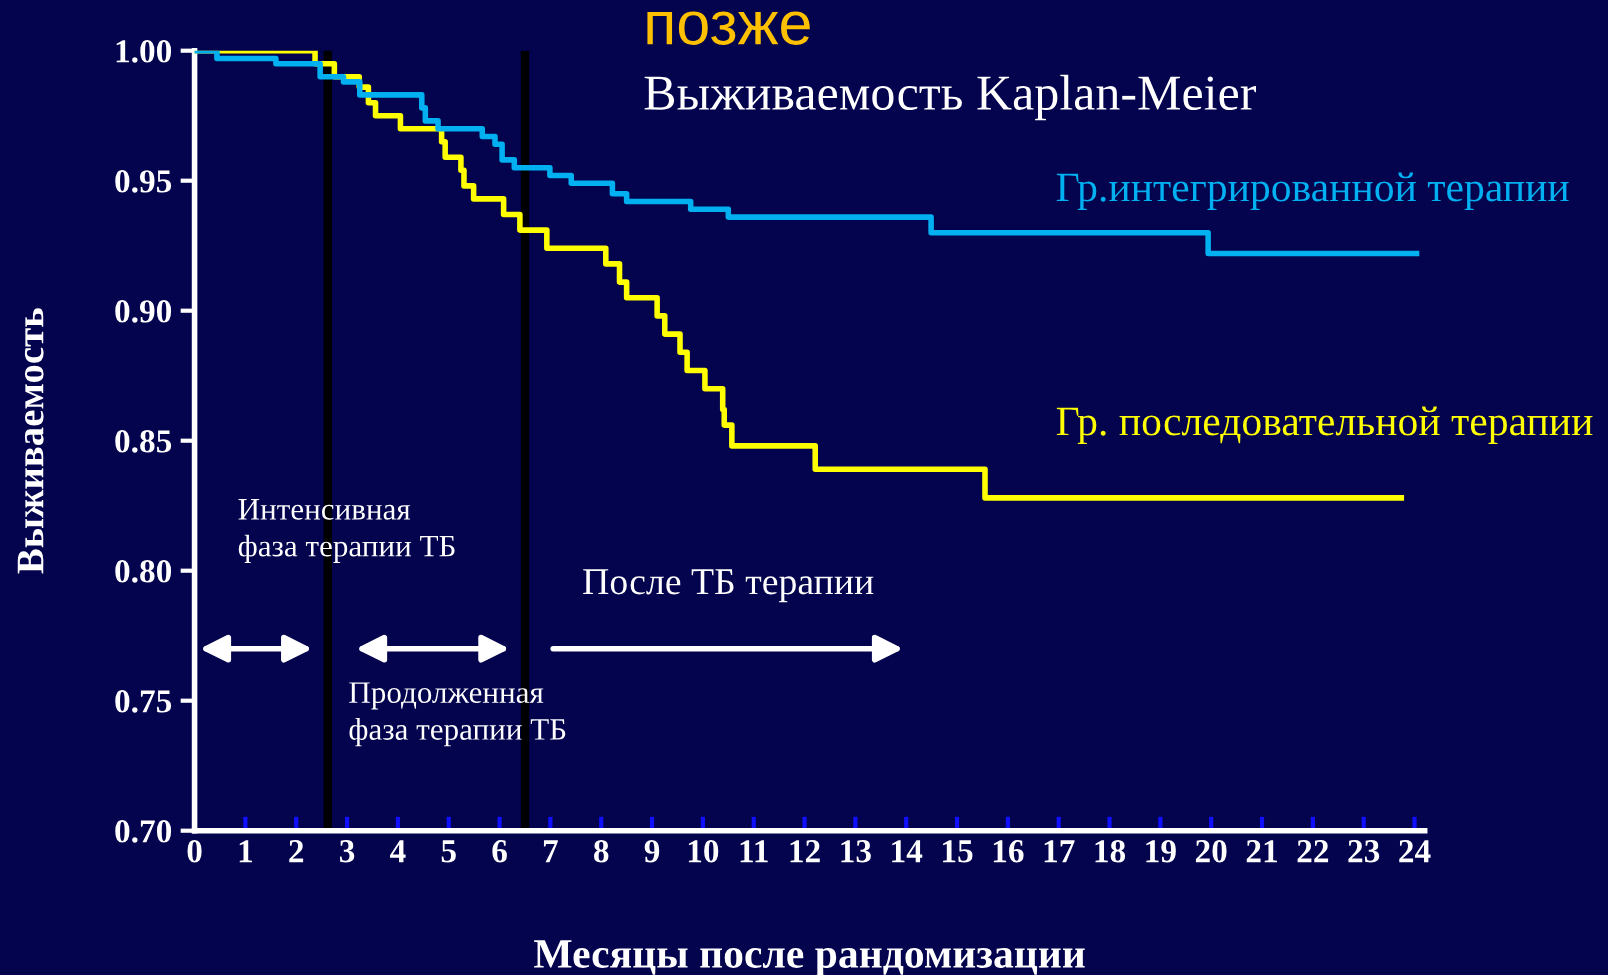  Describe the element at coordinates (1059, 851) in the screenshot. I see `x-tick-label: 17` at that location.